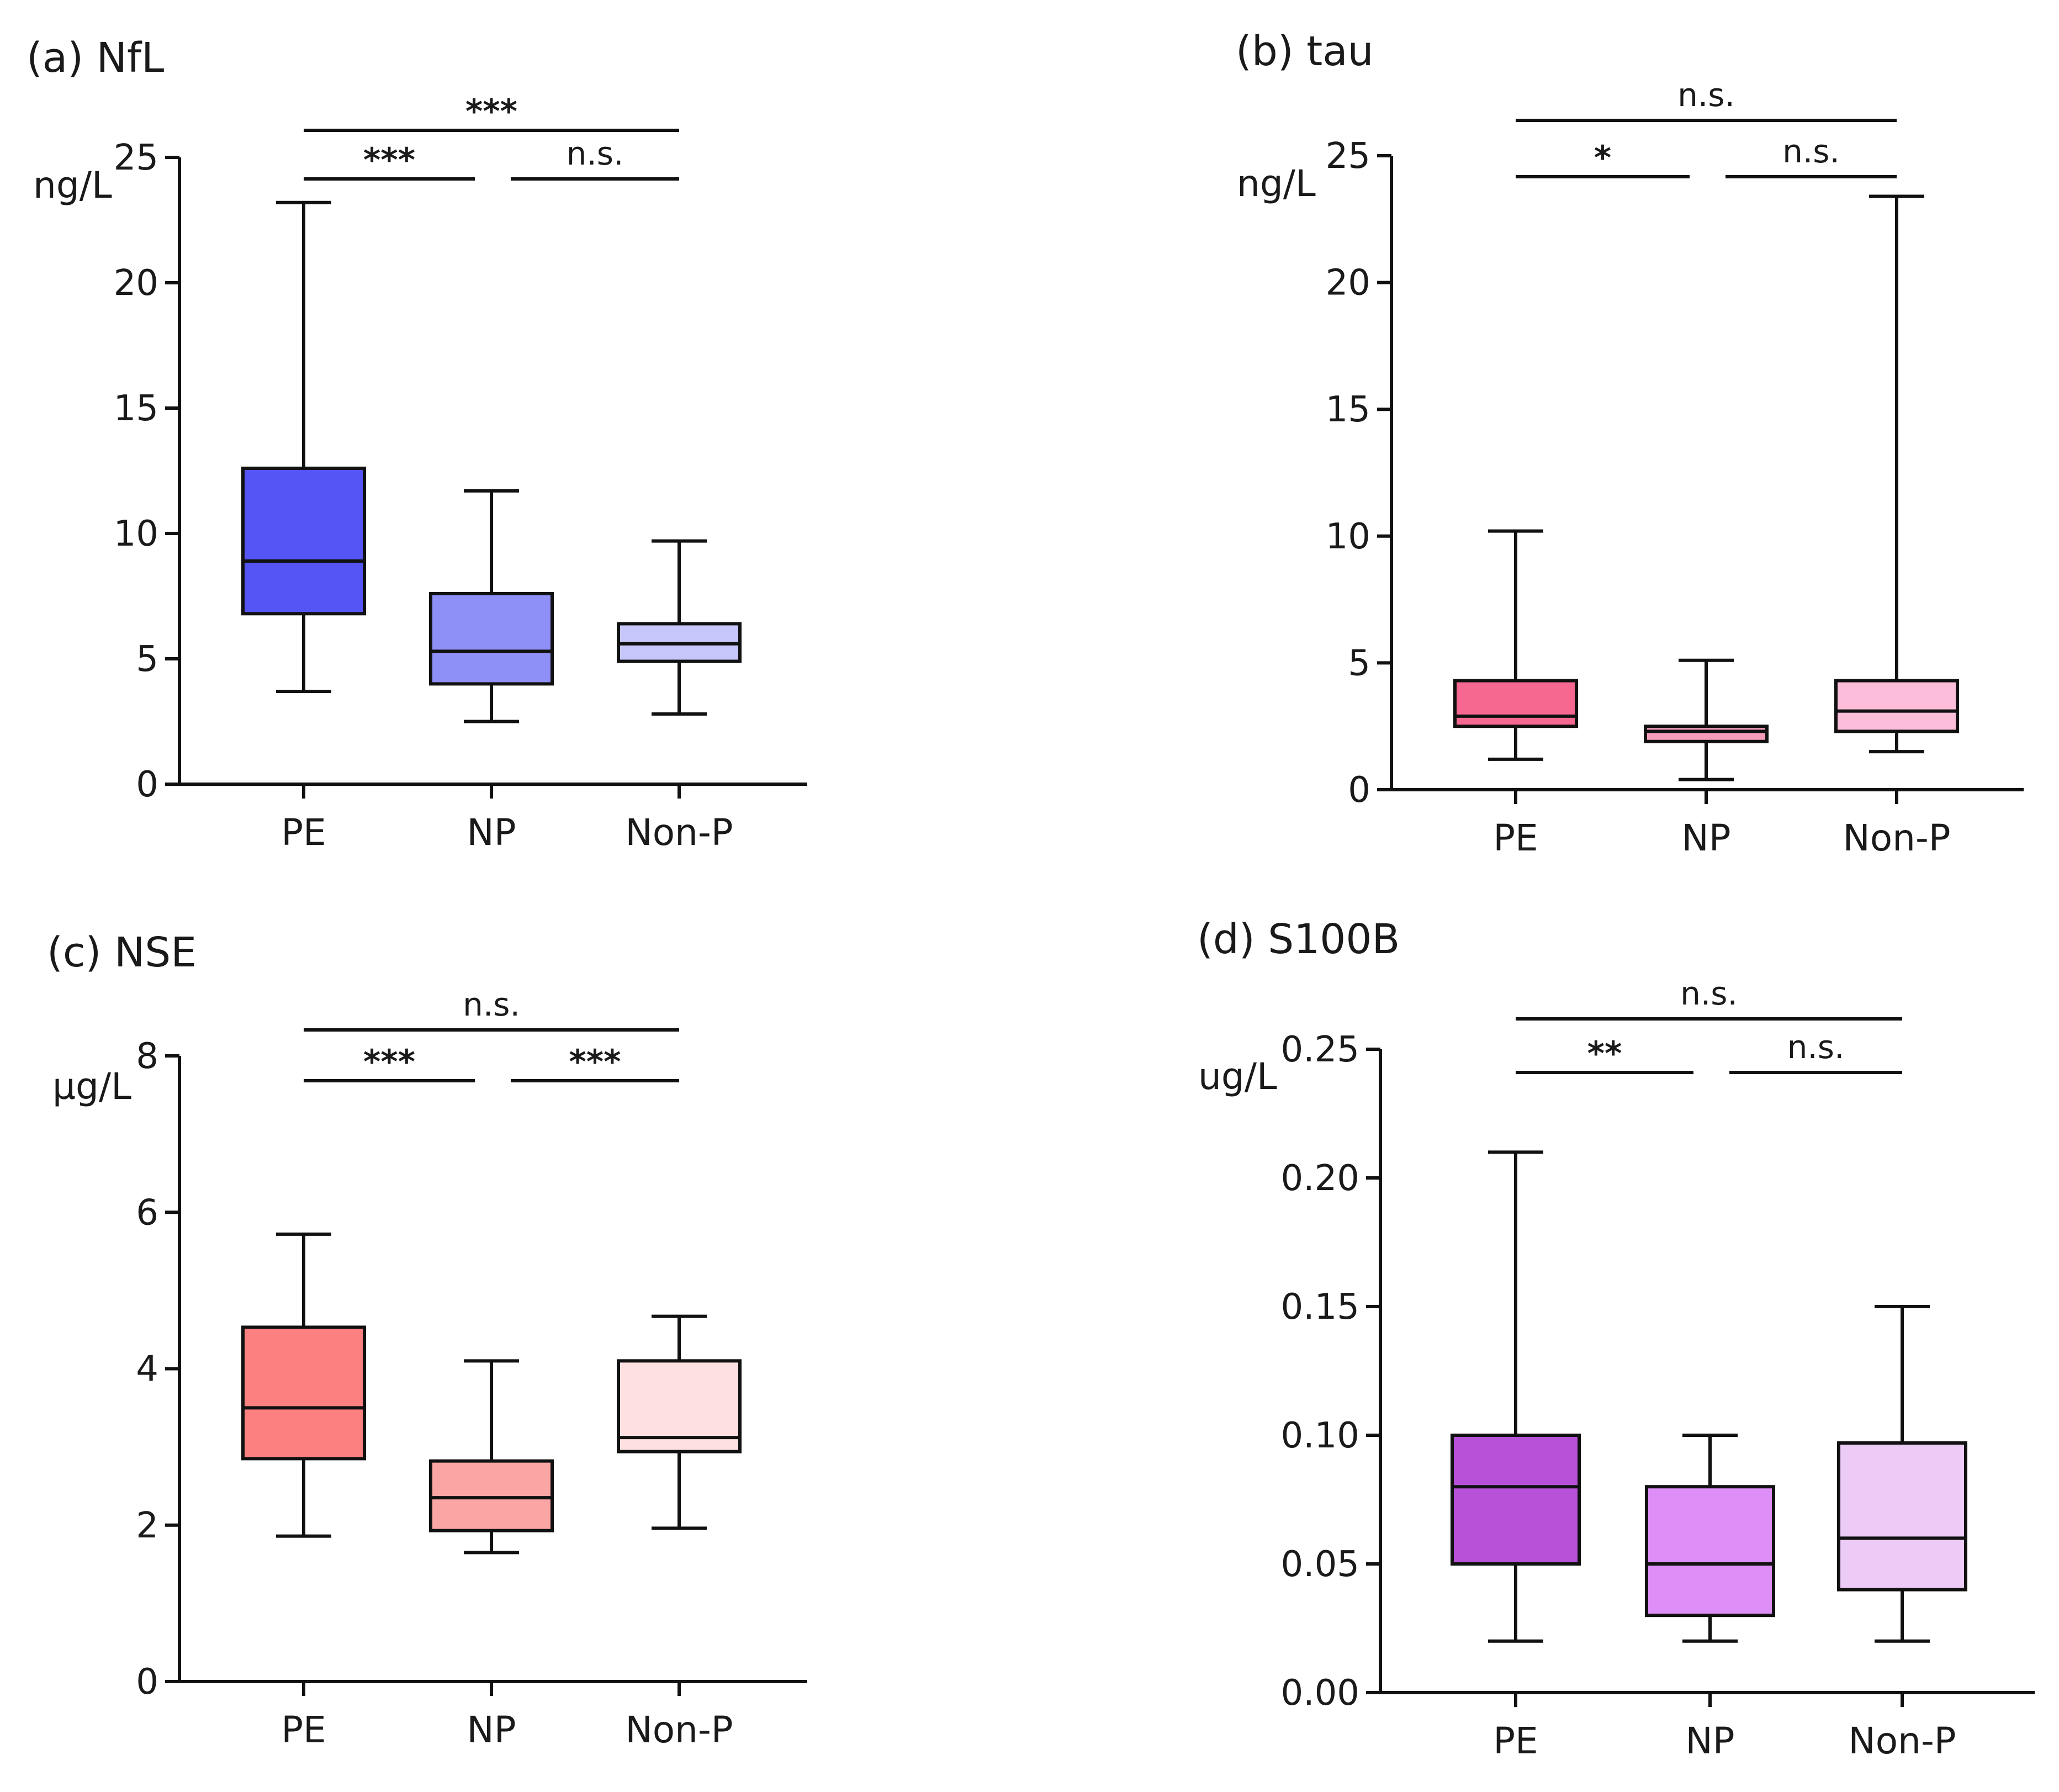 This screenshot has width=2059, height=1792. What do you see at coordinates (1321, 1178) in the screenshot?
I see `y-tick-label: 0.20` at bounding box center [1321, 1178].